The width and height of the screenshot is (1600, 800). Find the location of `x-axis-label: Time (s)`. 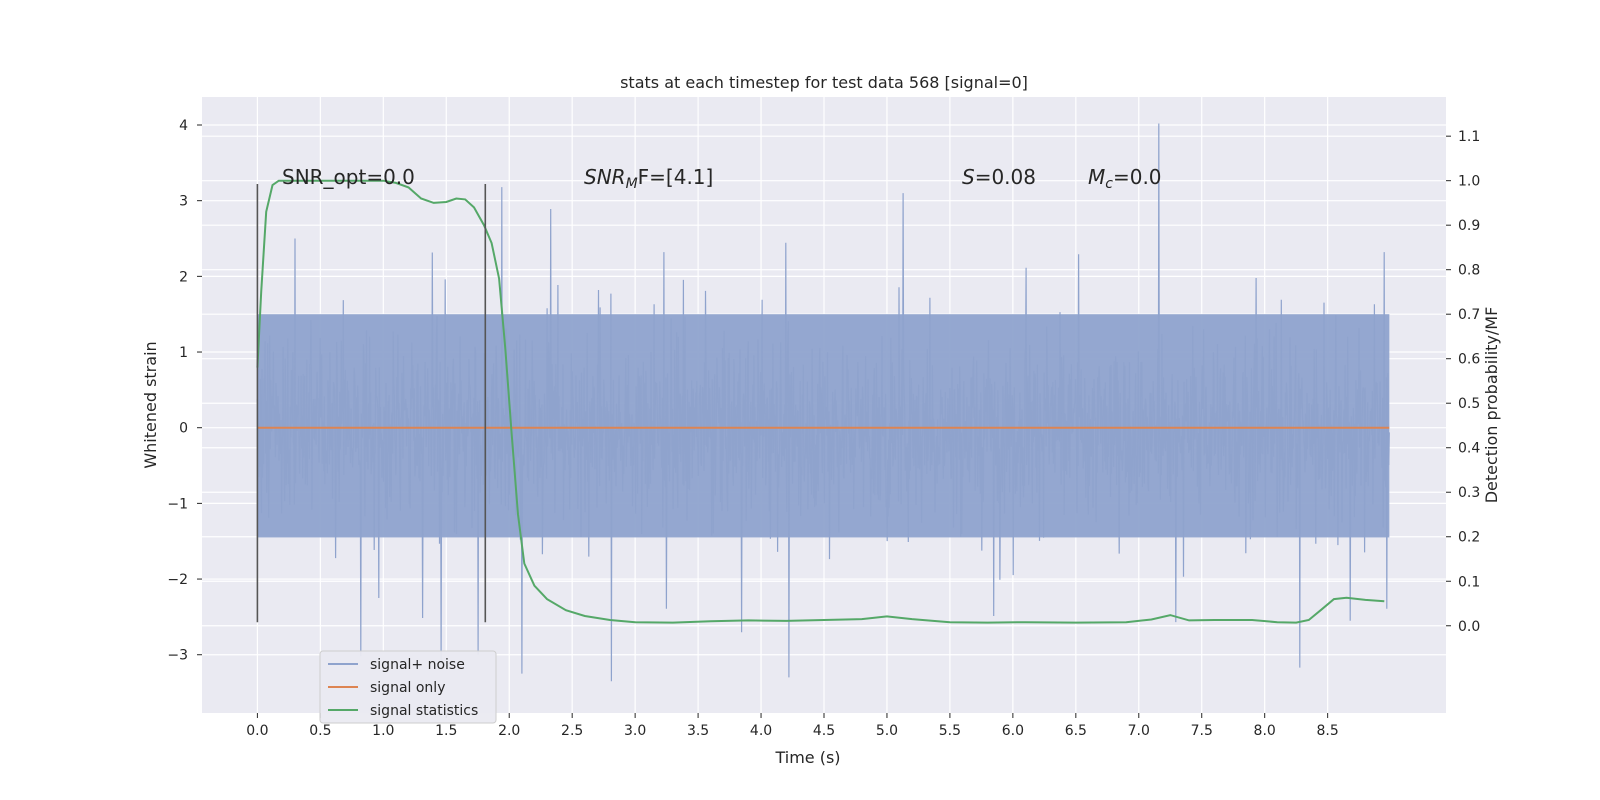

x-axis-label: Time (s) is located at coordinates (807, 757).